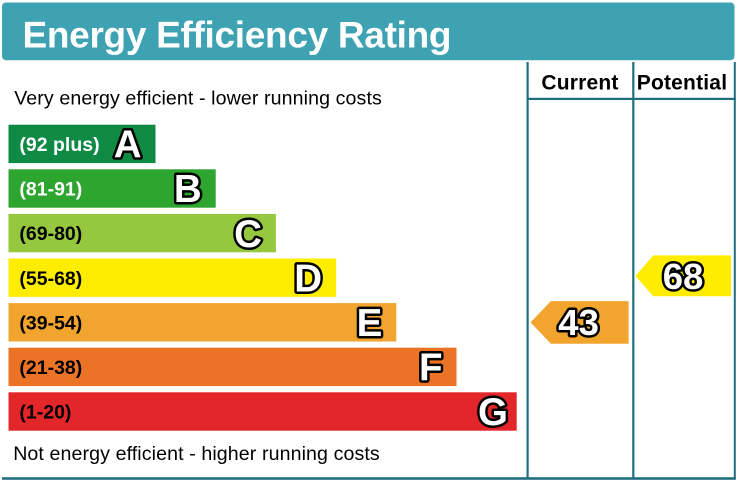 The width and height of the screenshot is (738, 483). What do you see at coordinates (128, 145) in the screenshot?
I see `svg-text: A` at bounding box center [128, 145].